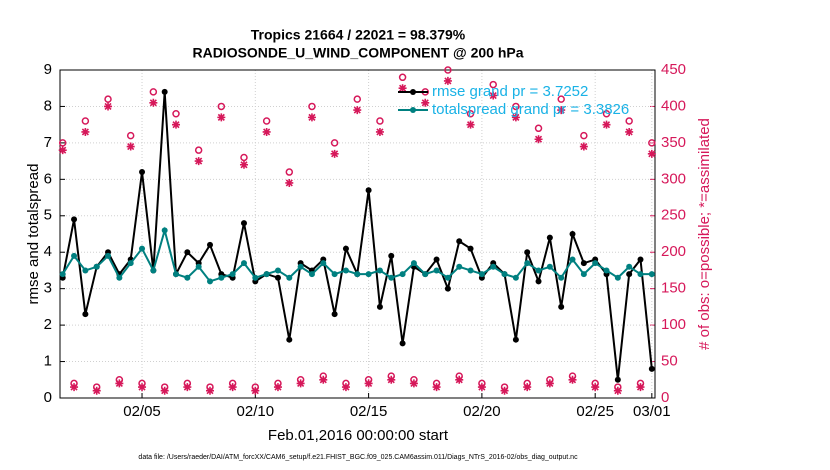 Image resolution: width=830 pixels, height=470 pixels. Describe the element at coordinates (413, 92) in the screenshot. I see `legend-marker` at that location.